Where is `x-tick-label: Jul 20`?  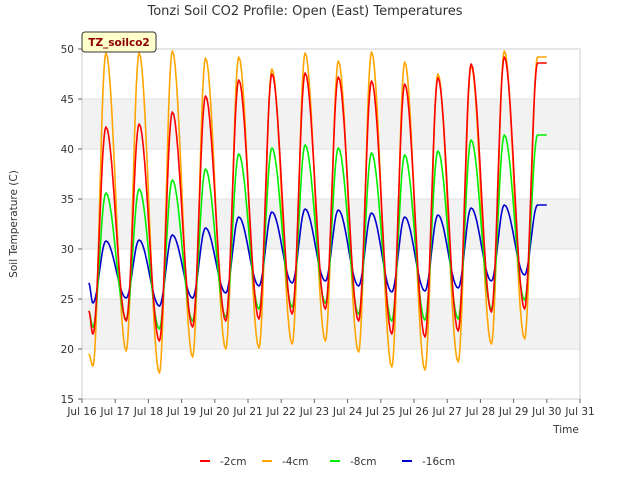
x-tick-label: Jul 20 is located at coordinates (214, 412).